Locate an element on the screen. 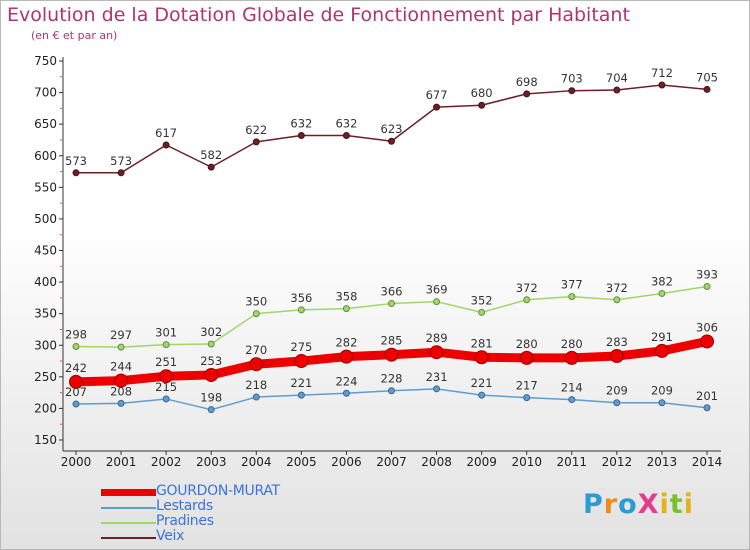  legend-label: Veix is located at coordinates (170, 536).